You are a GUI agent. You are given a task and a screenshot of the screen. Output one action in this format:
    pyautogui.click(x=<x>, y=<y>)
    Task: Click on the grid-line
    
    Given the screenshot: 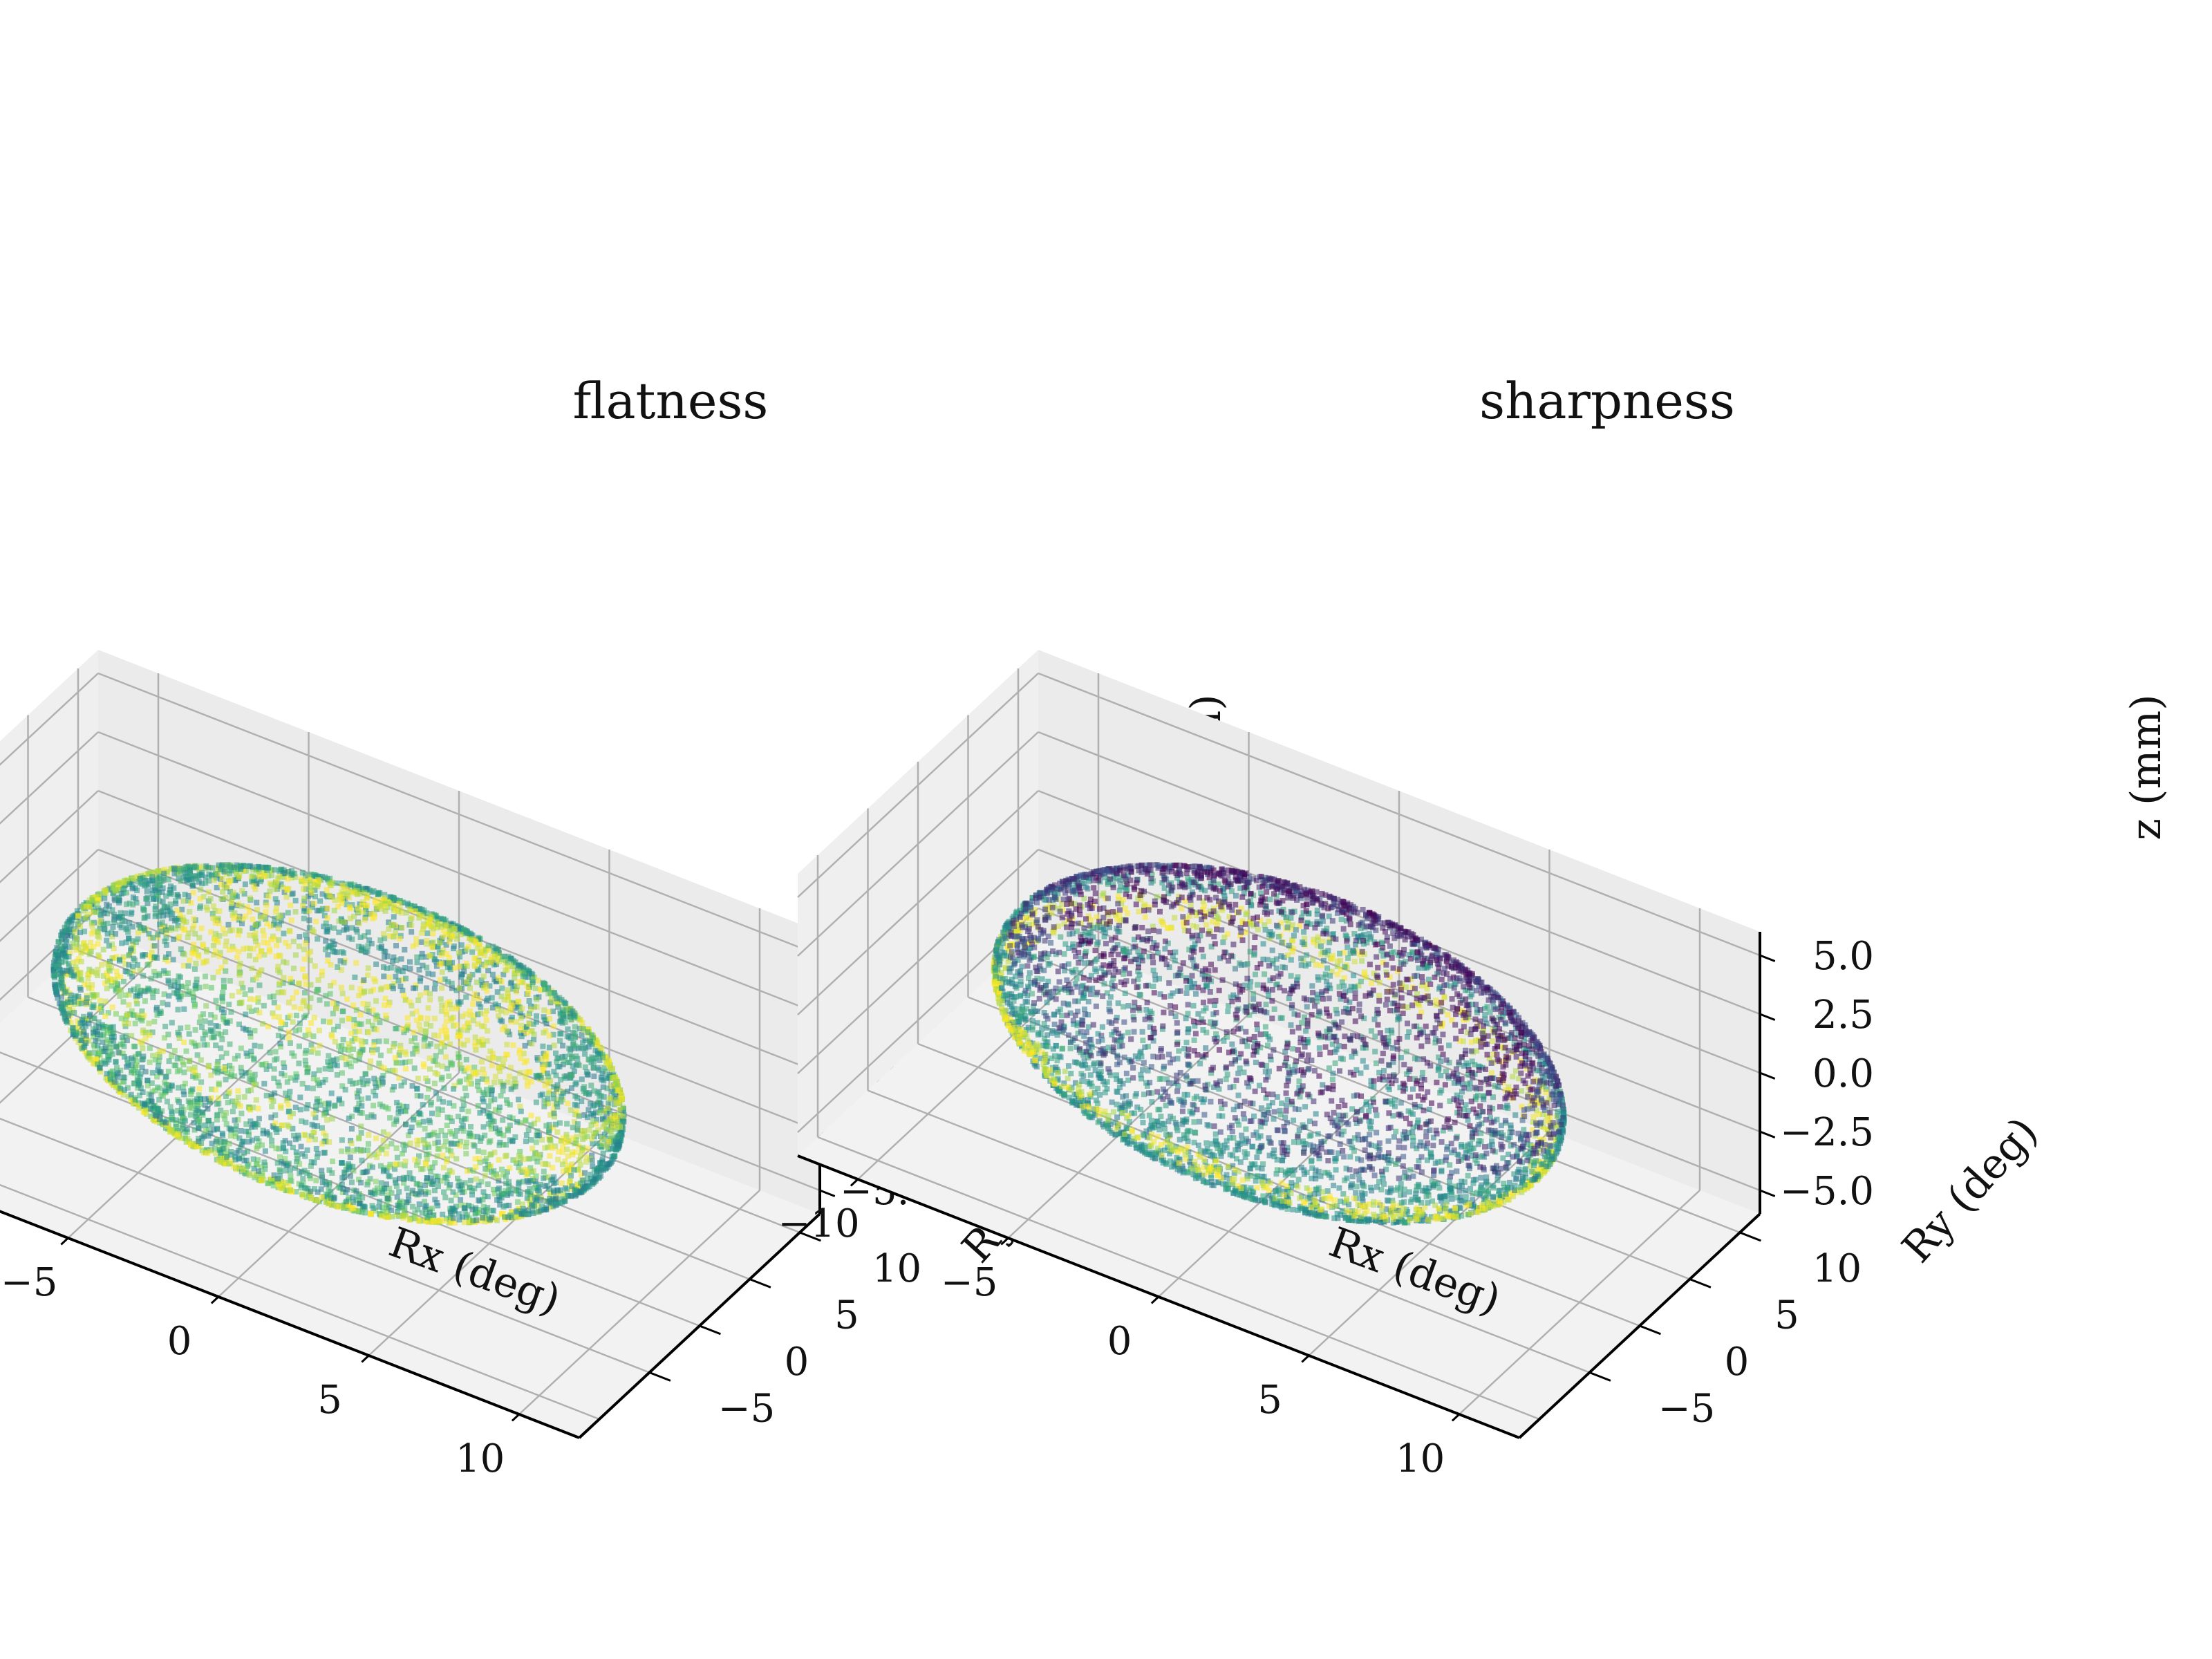 What is the action you would take?
    pyautogui.click(x=439, y=1091)
    